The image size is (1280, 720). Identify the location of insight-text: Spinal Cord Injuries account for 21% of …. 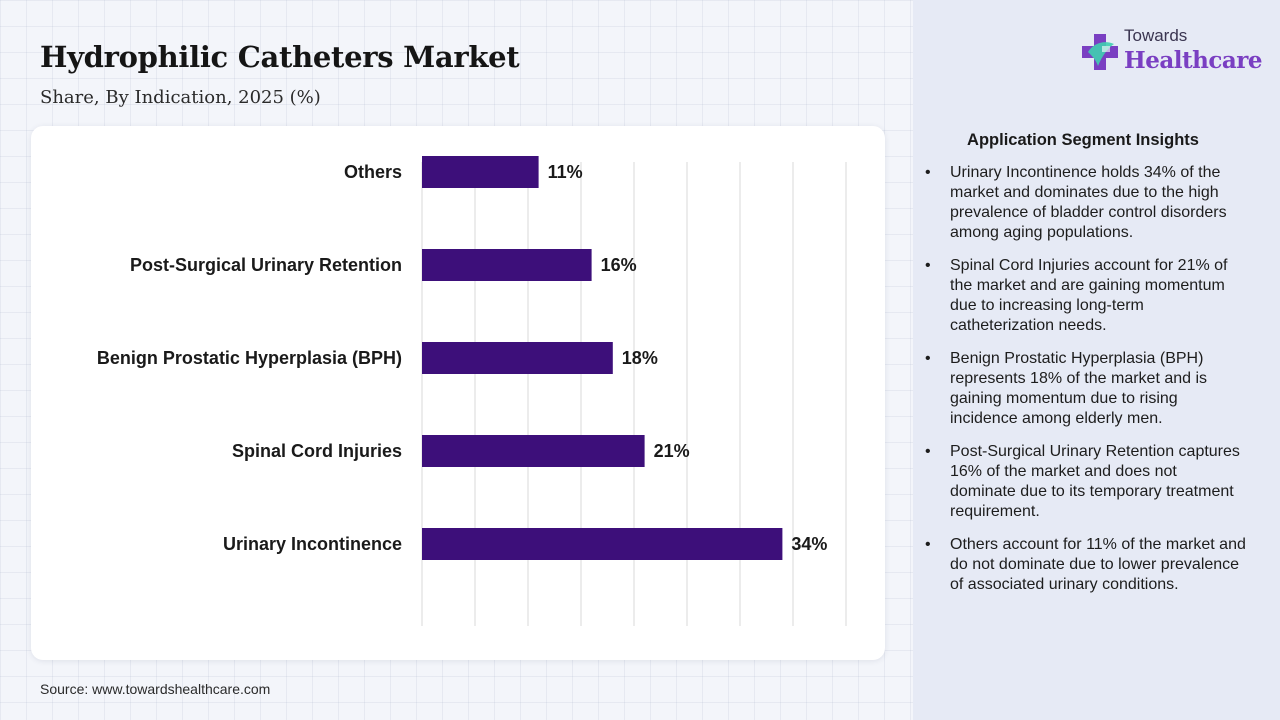
(1089, 295).